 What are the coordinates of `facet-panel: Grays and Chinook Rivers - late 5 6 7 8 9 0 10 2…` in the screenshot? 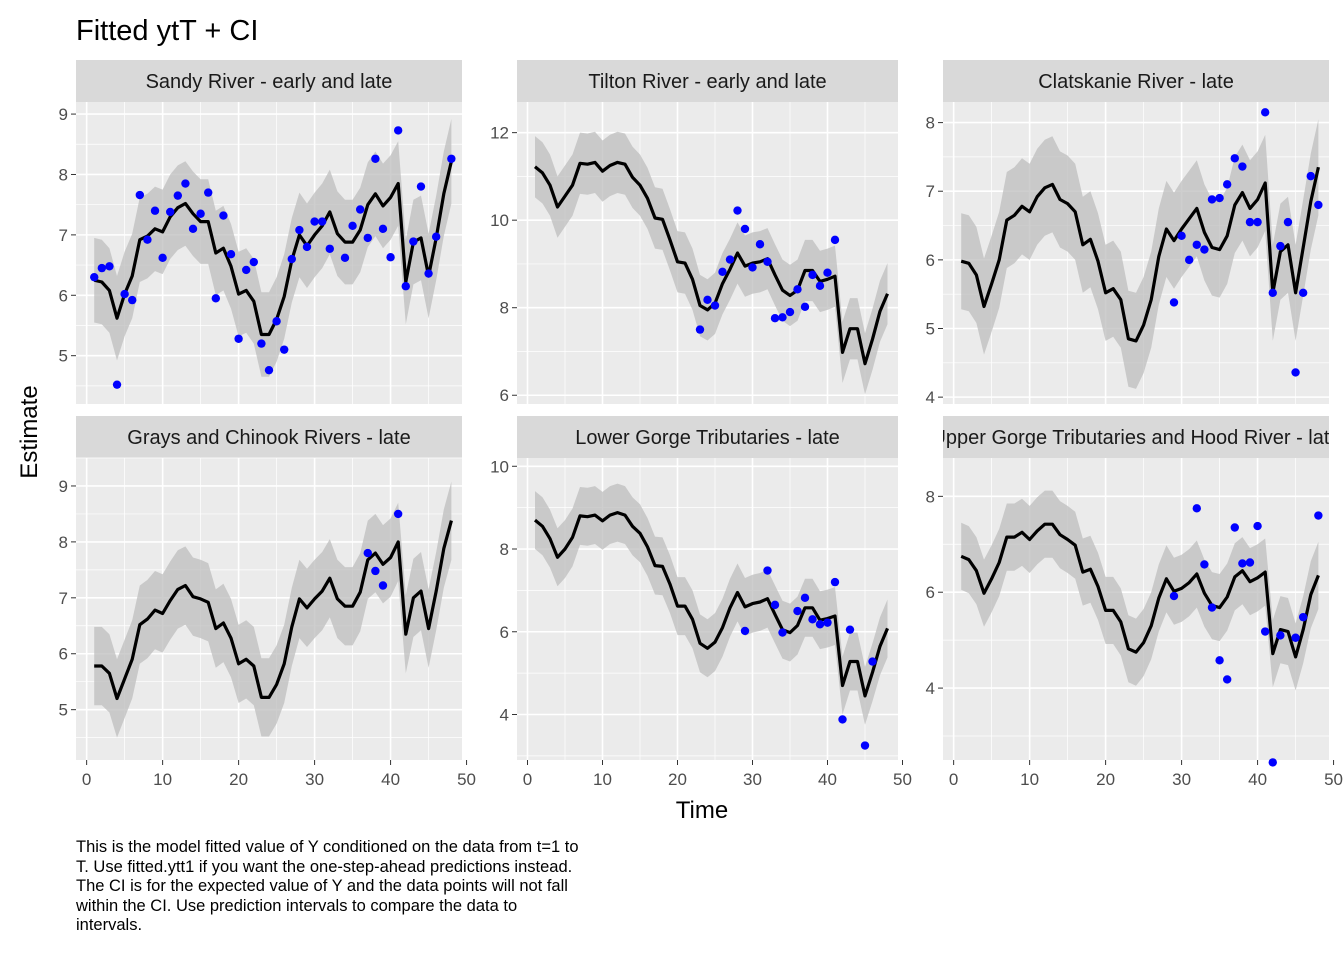 It's located at (267, 602).